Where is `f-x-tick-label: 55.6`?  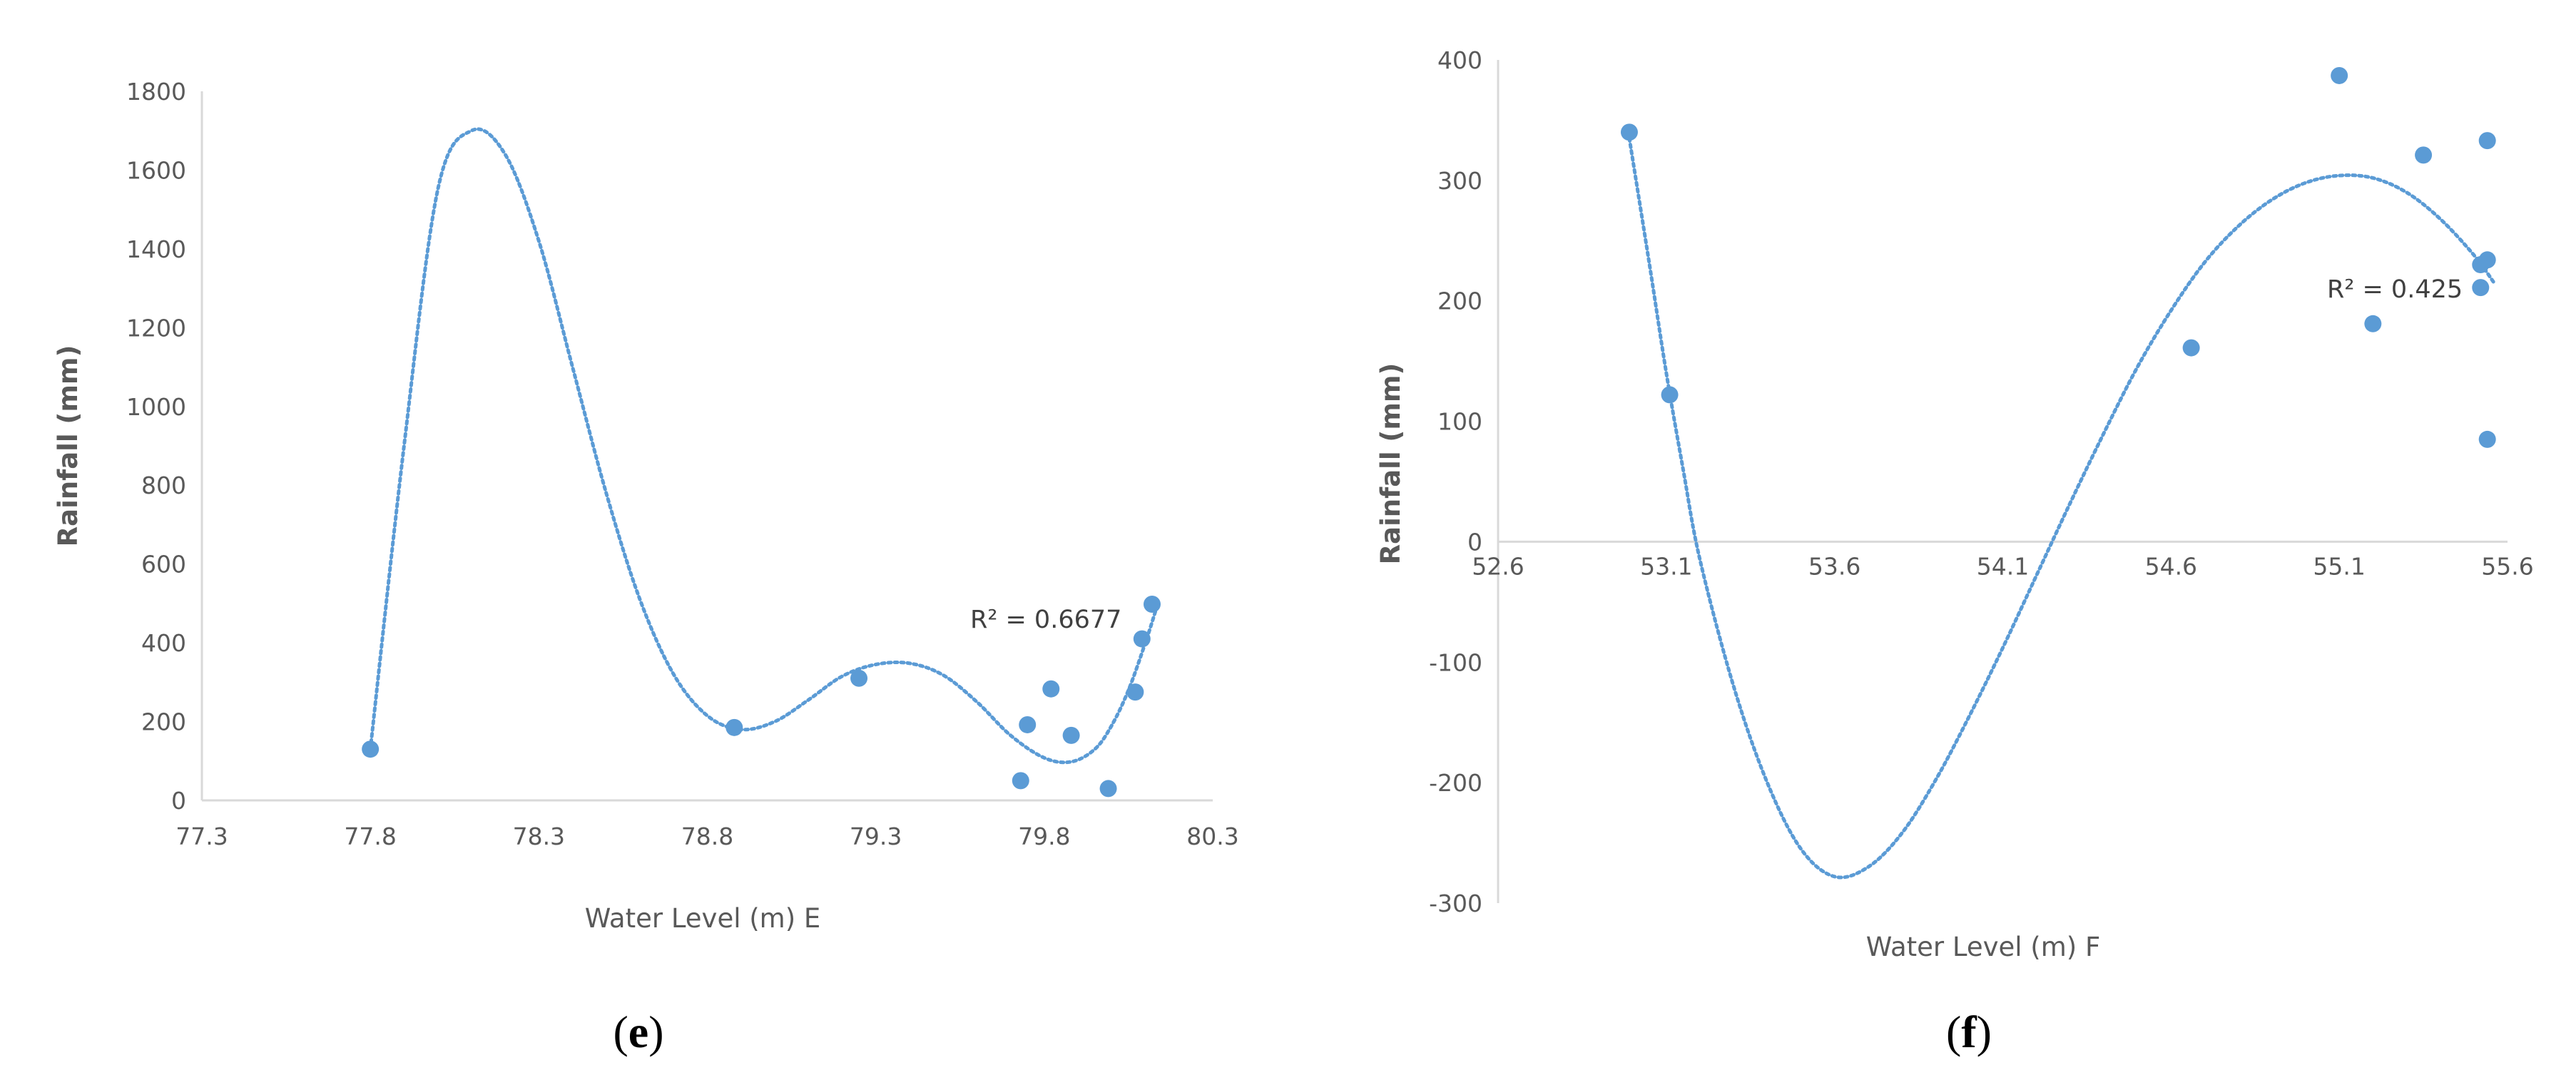 f-x-tick-label: 55.6 is located at coordinates (2507, 566).